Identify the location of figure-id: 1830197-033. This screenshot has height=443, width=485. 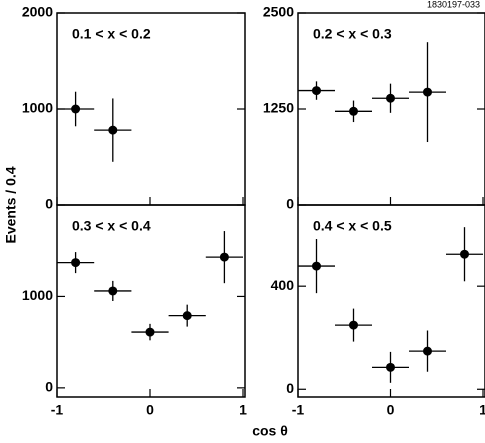
(453, 4).